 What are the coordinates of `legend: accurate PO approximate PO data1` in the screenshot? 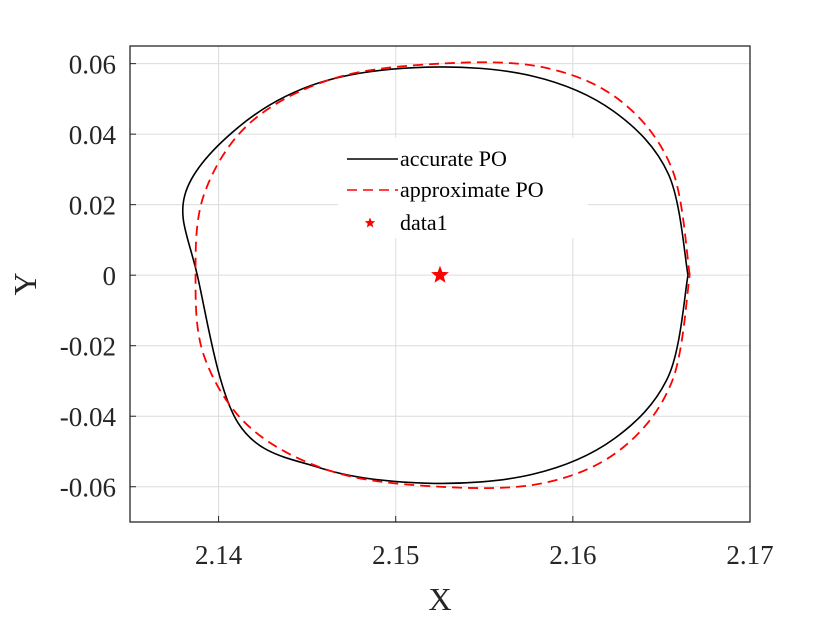 It's located at (463, 188).